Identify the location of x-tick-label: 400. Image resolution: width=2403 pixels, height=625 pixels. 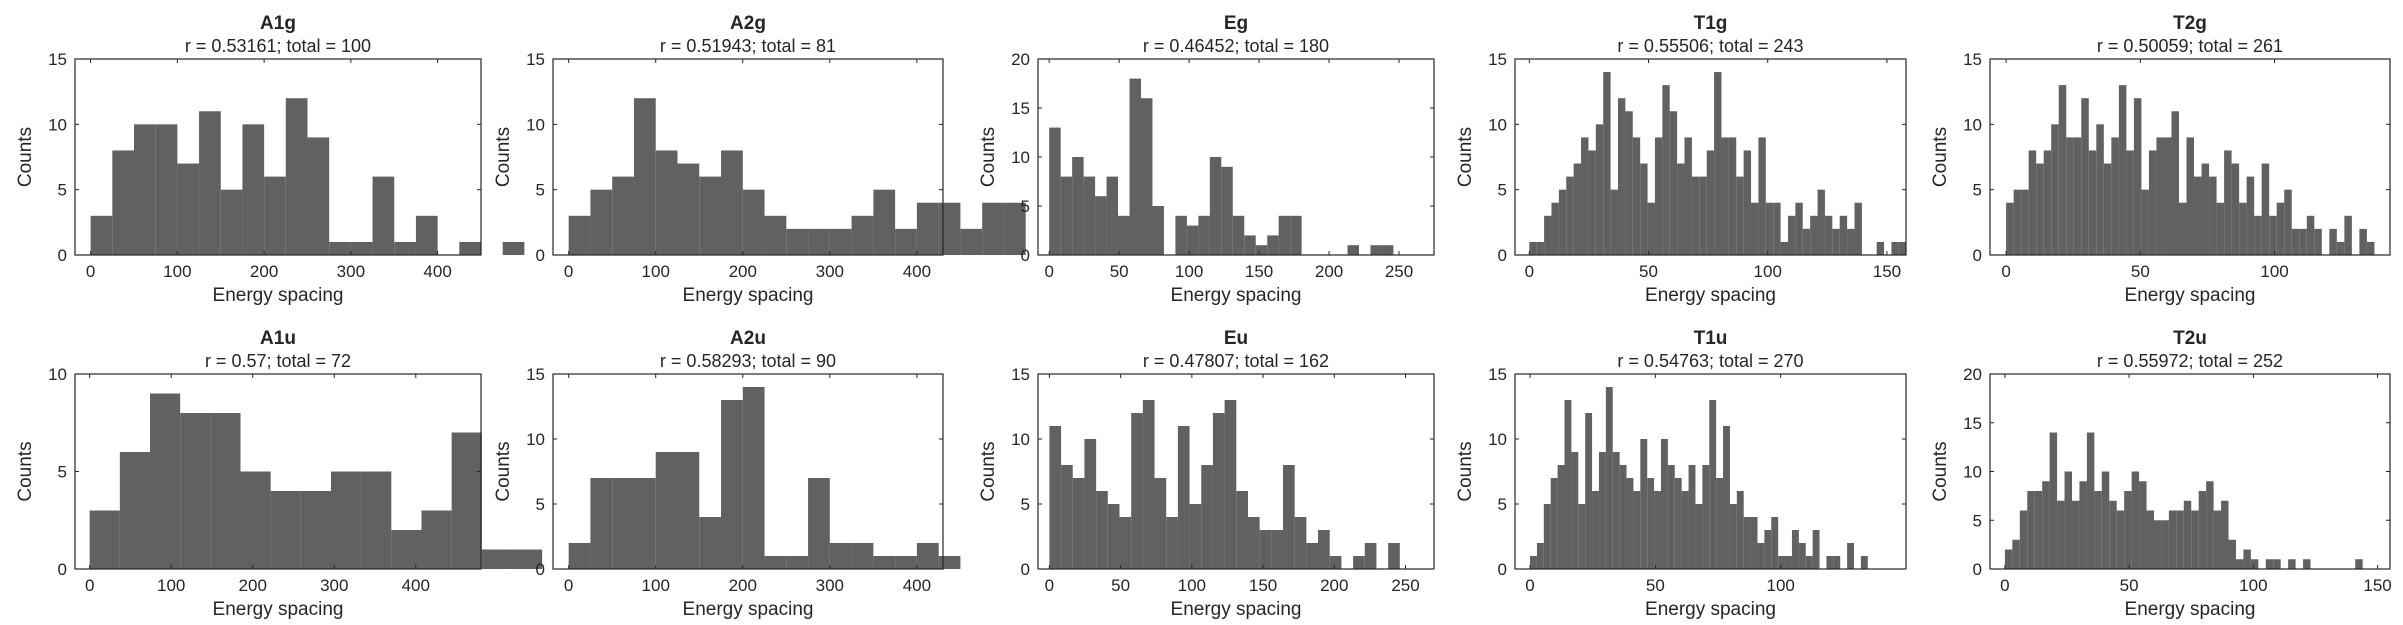
(416, 585).